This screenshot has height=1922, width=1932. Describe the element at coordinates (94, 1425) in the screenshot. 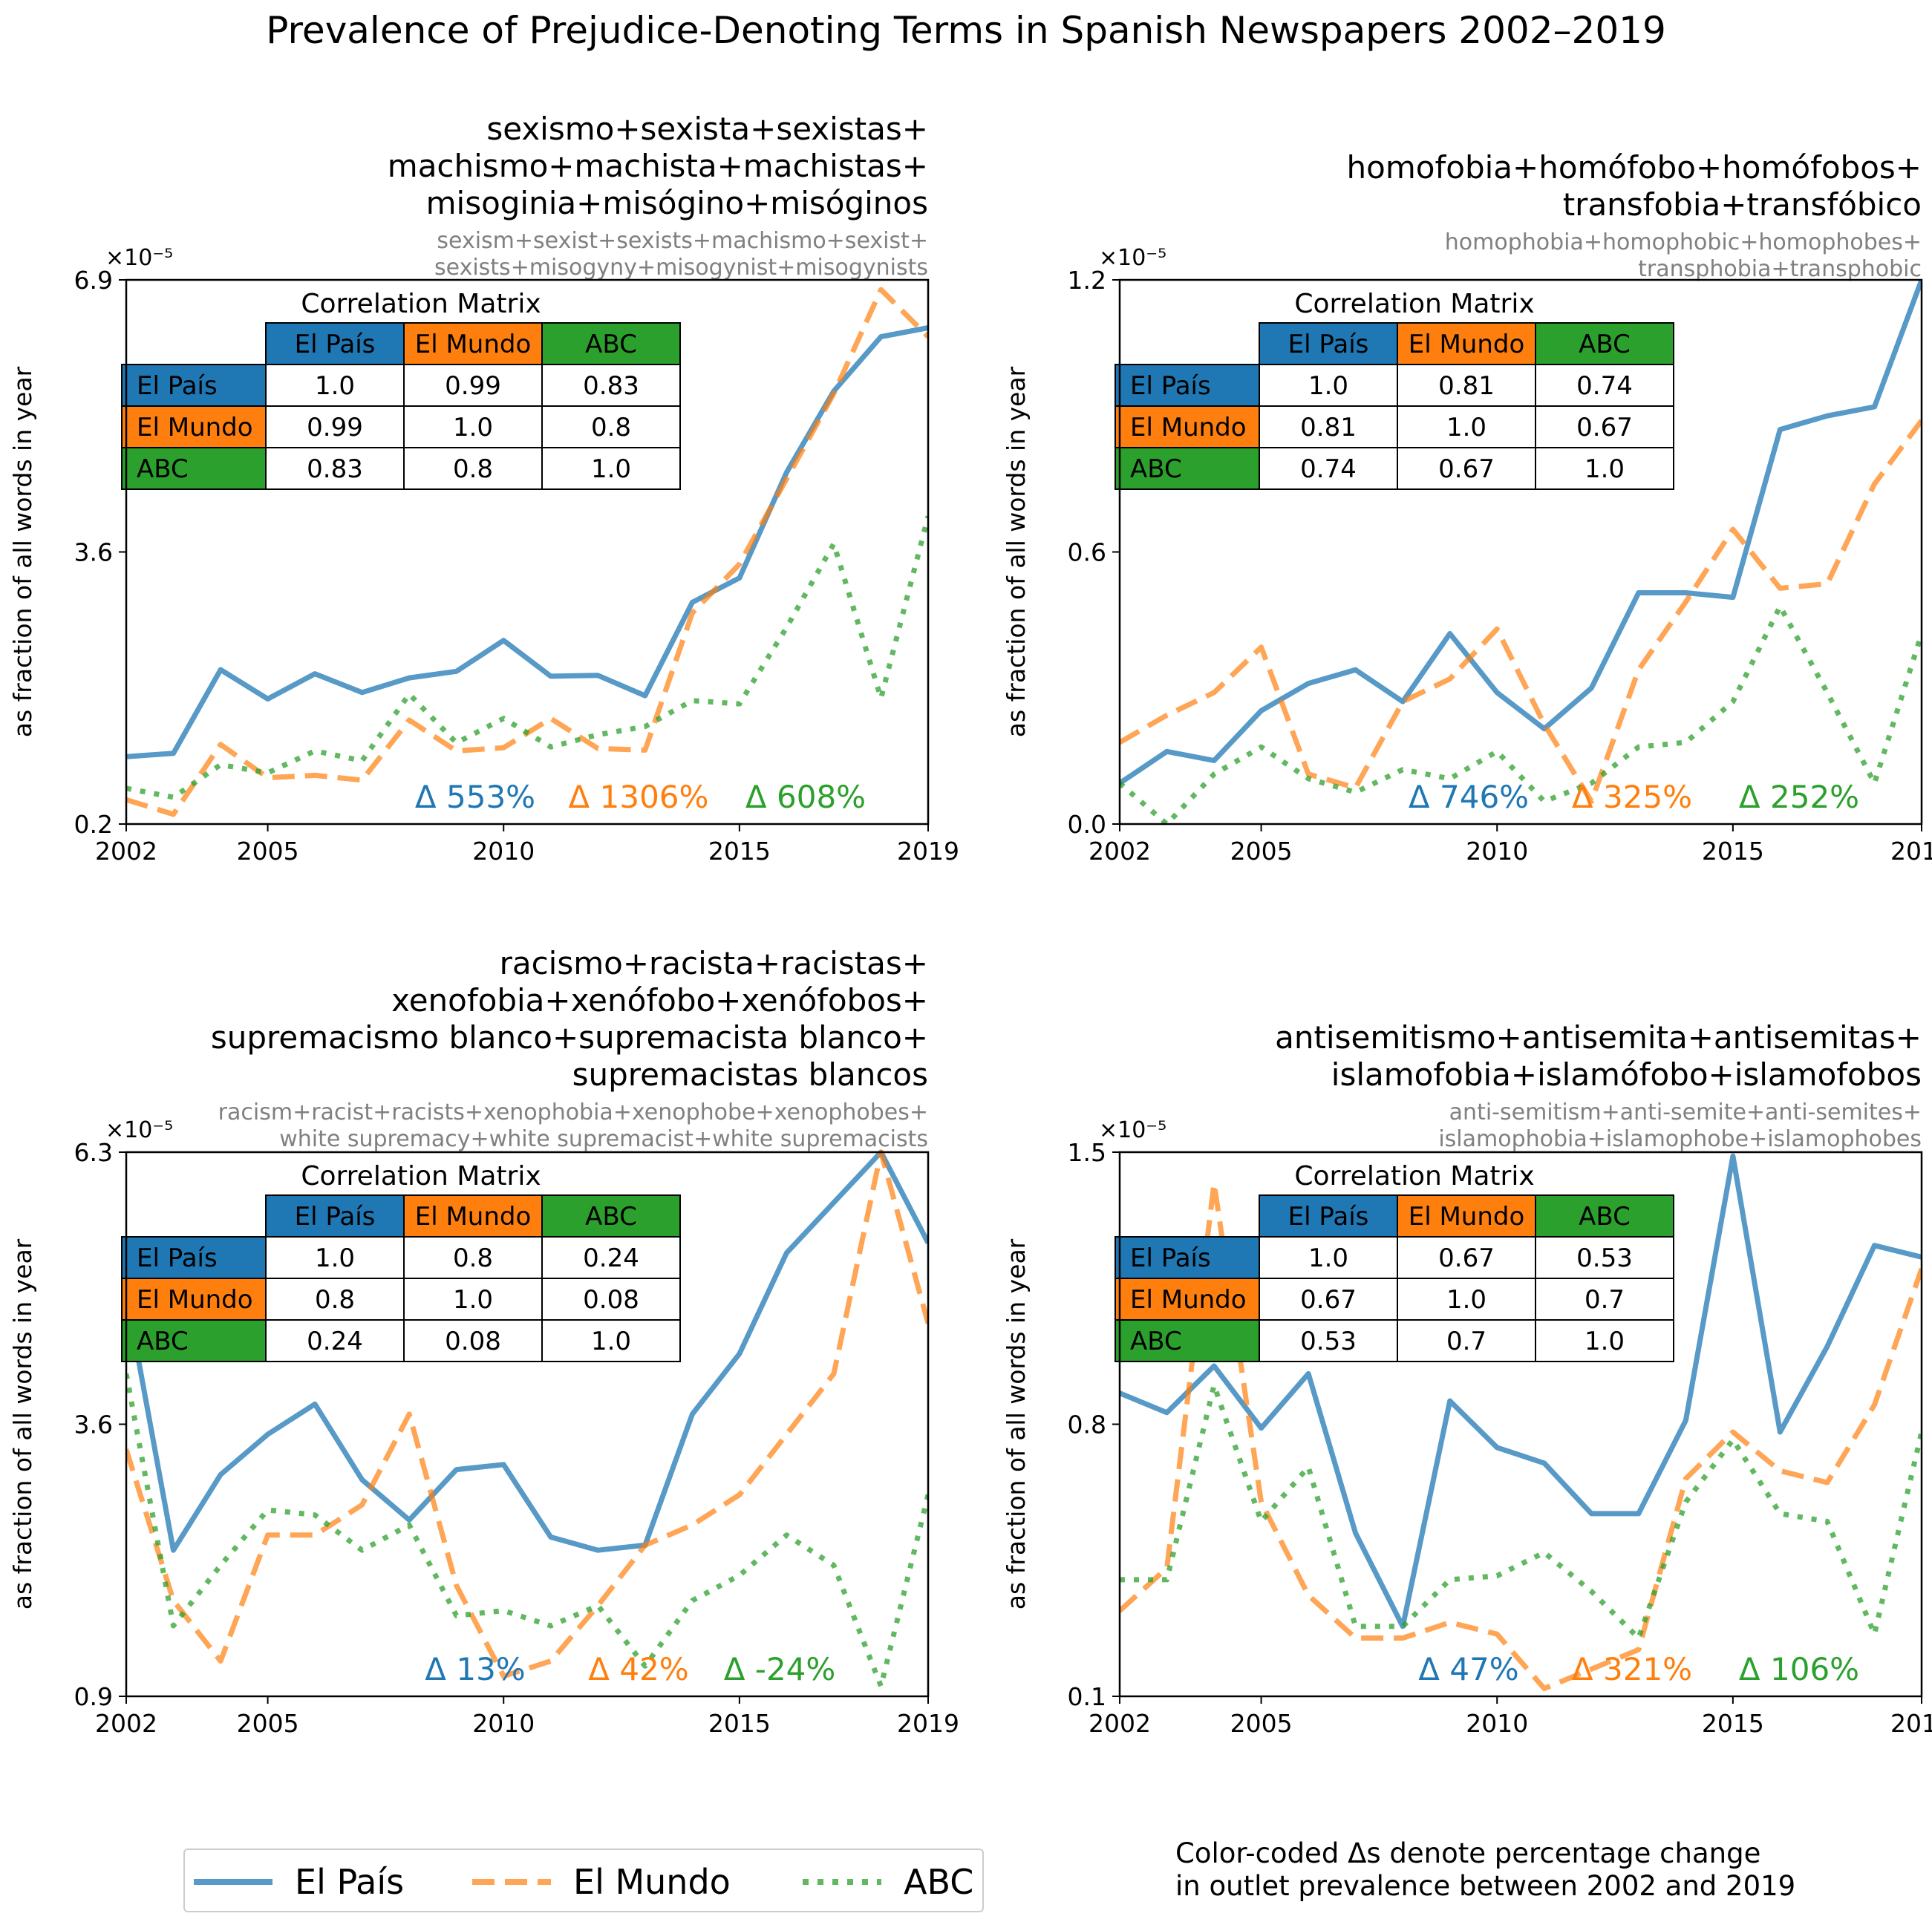

I see `y-tick-label: 3.6` at that location.